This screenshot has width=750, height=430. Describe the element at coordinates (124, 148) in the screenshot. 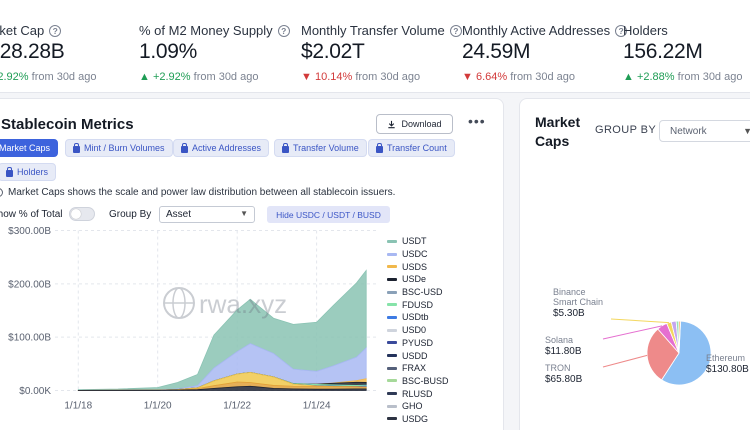

I see `tab-label: Mint / Burn Volumes` at that location.